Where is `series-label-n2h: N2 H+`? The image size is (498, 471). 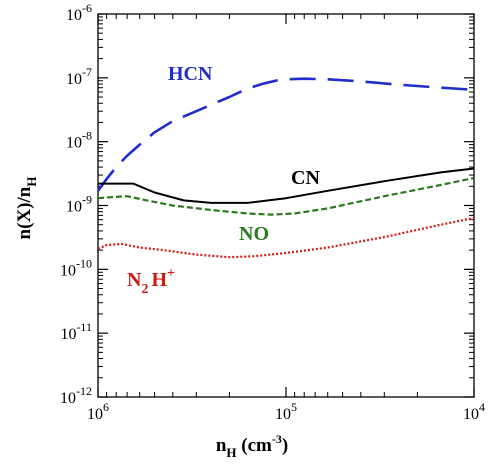
series-label-n2h: N2 H+ is located at coordinates (151, 281).